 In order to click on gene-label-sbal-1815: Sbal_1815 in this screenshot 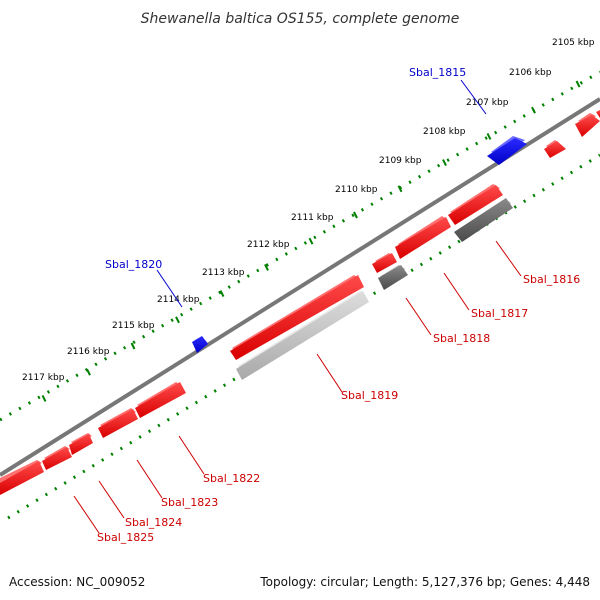, I will do `click(437, 72)`.